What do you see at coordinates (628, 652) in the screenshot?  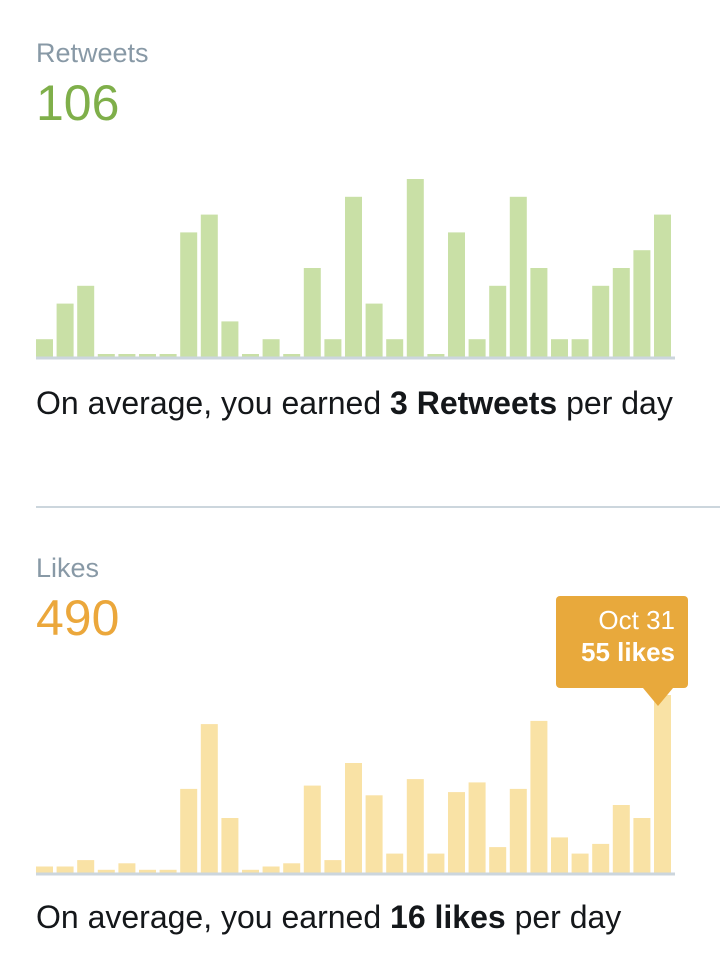 I see `tooltip-value: 55 likes` at bounding box center [628, 652].